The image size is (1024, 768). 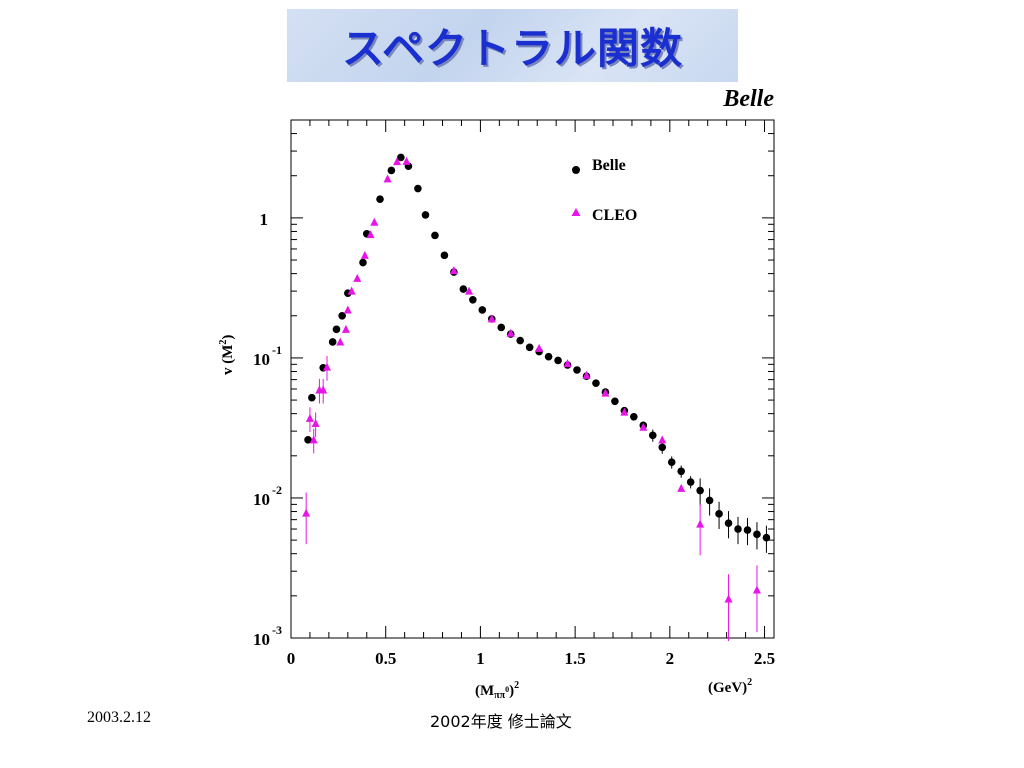 I want to click on x-tick-label: 1.5, so click(x=574, y=658).